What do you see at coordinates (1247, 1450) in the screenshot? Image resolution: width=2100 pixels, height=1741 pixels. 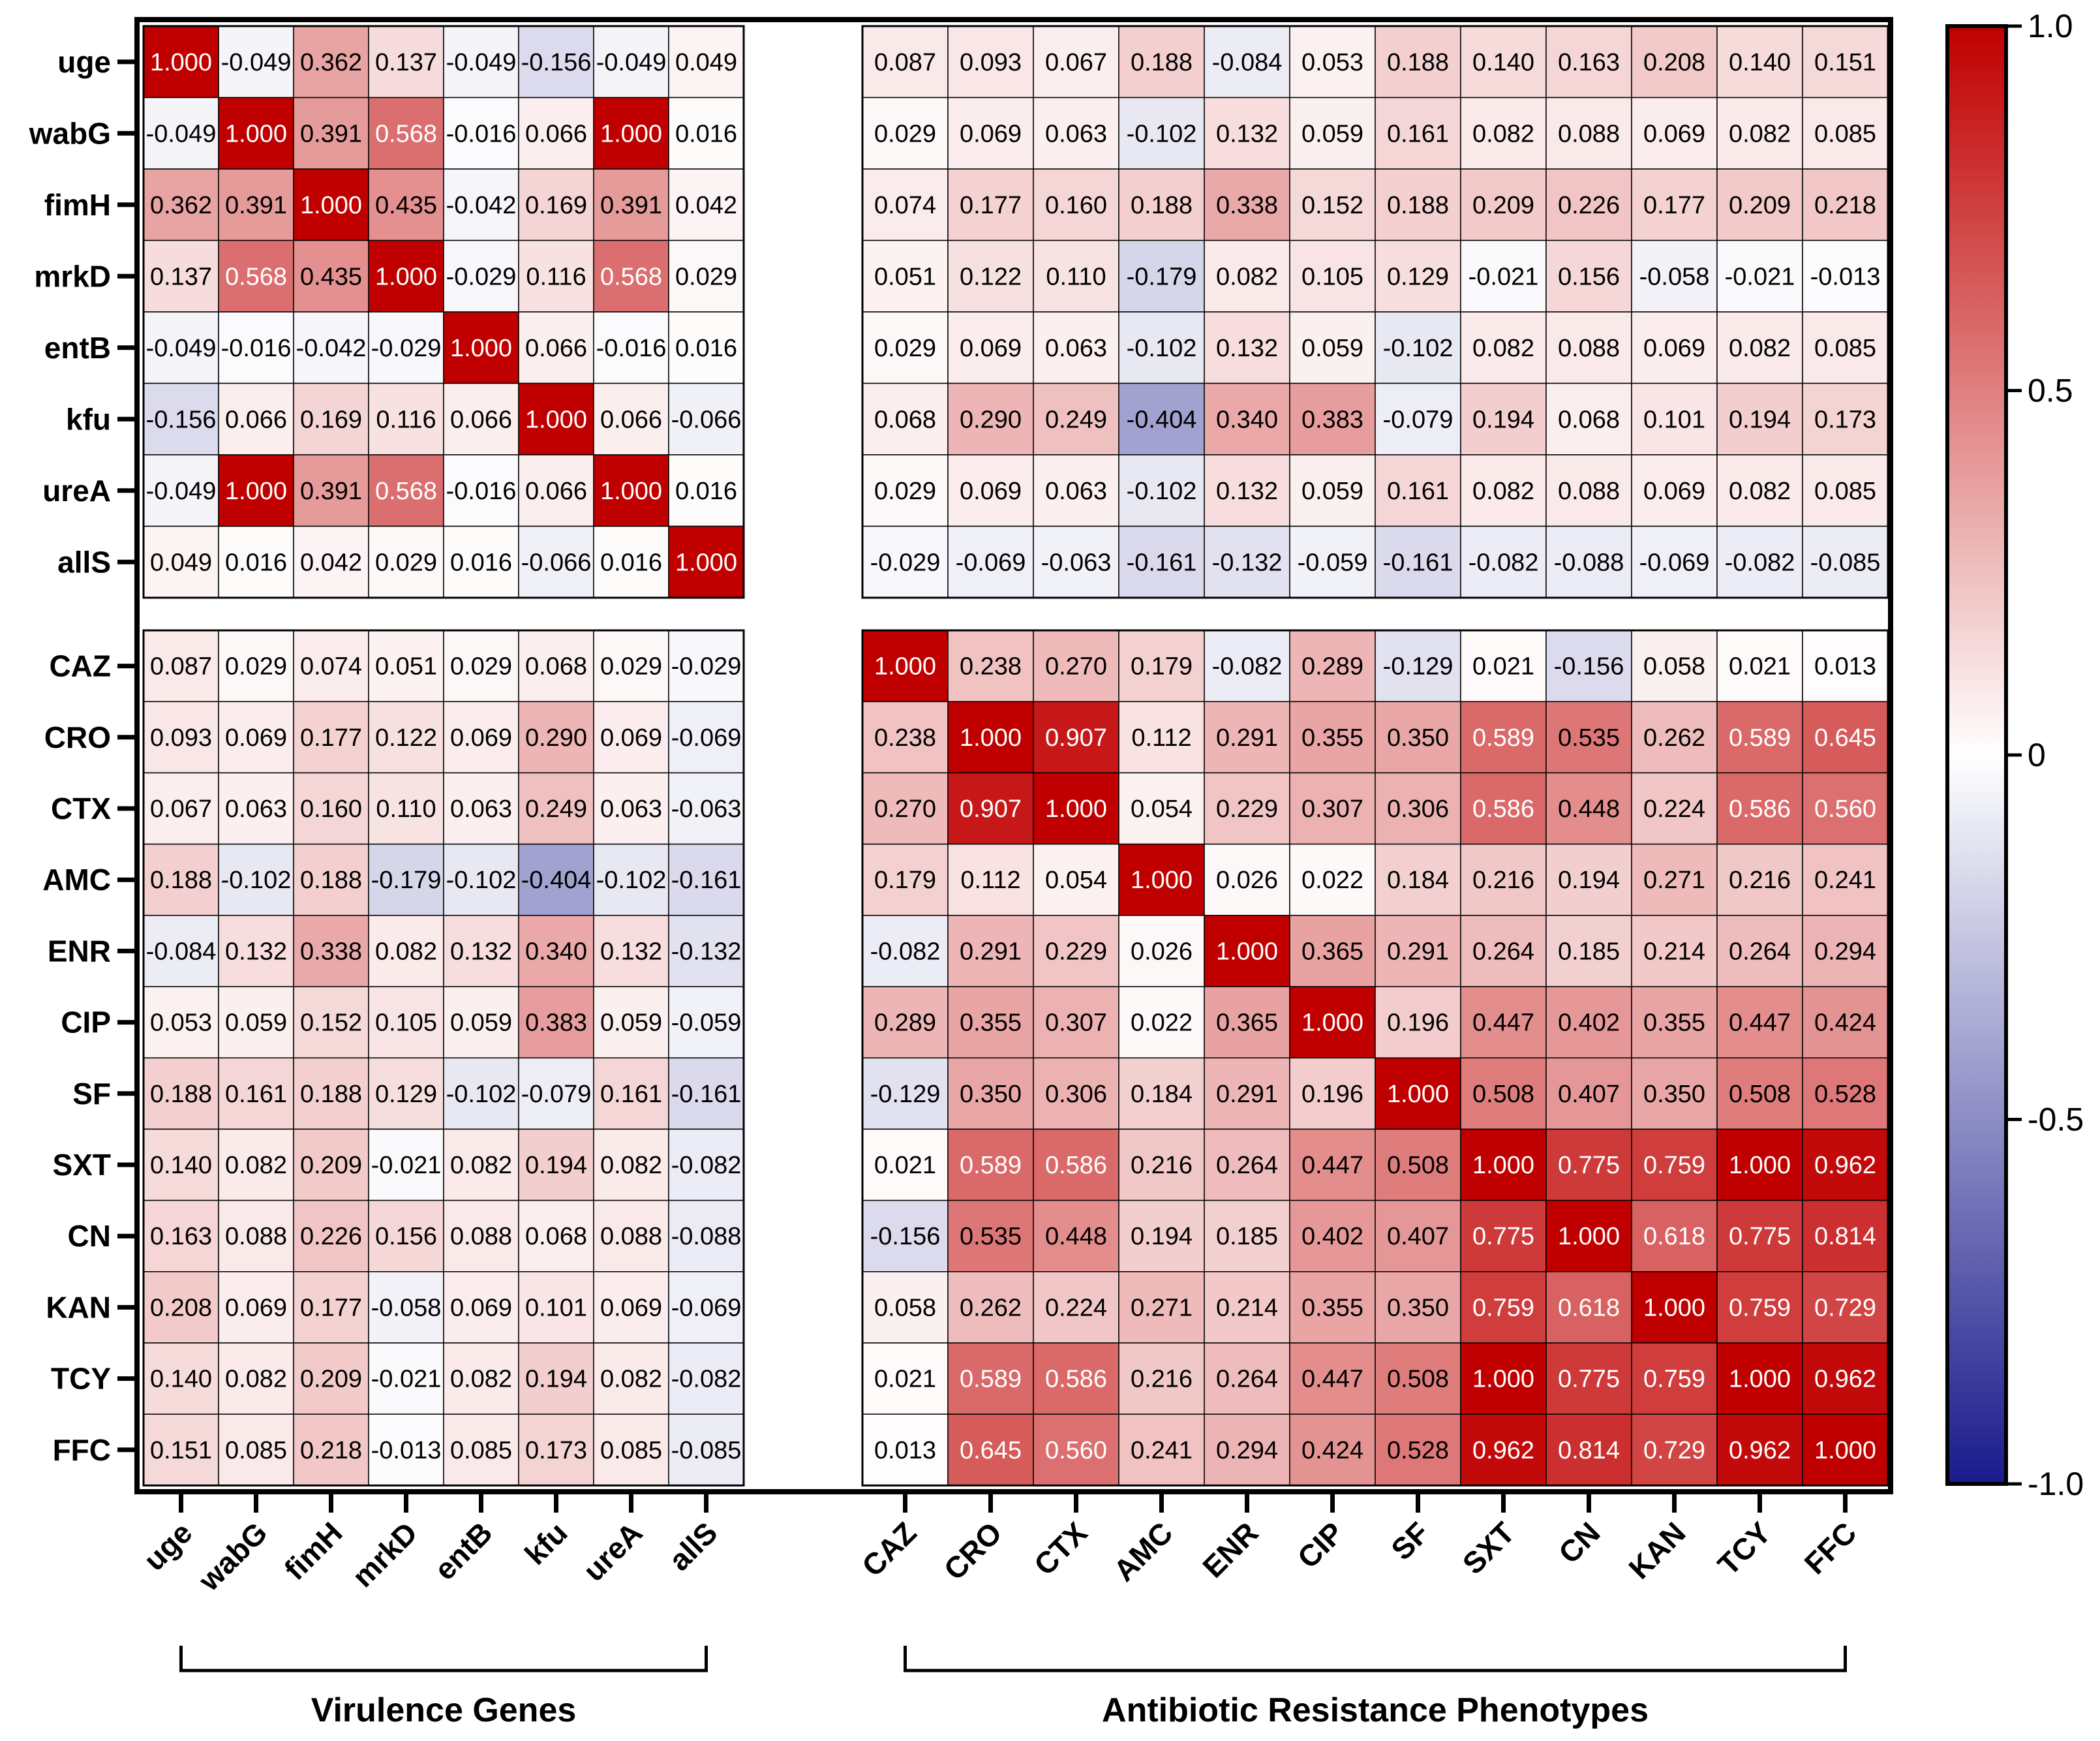 I see `cell-value-label: 0.294` at bounding box center [1247, 1450].